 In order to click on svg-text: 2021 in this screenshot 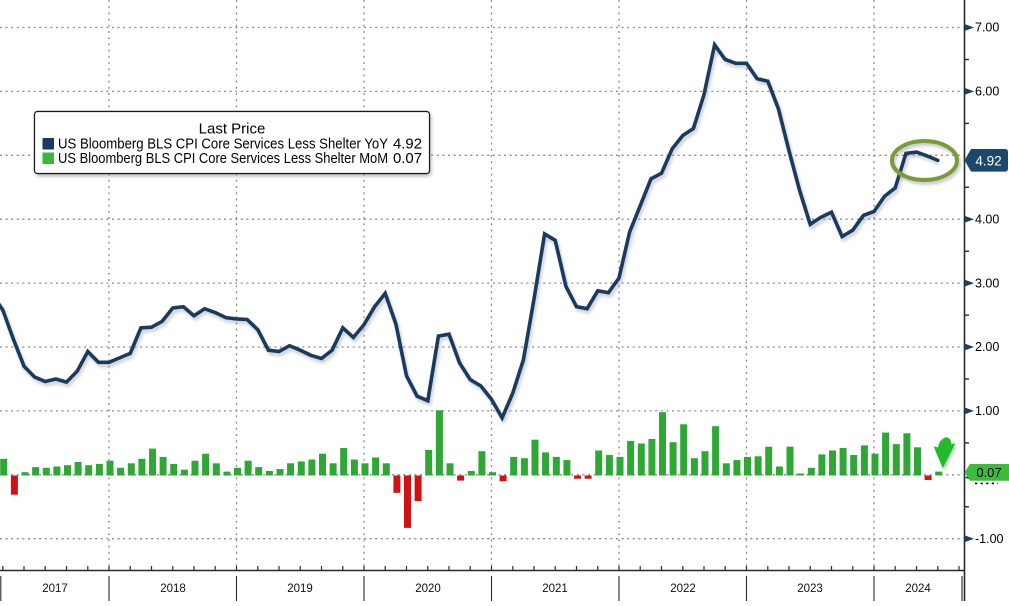, I will do `click(555, 589)`.